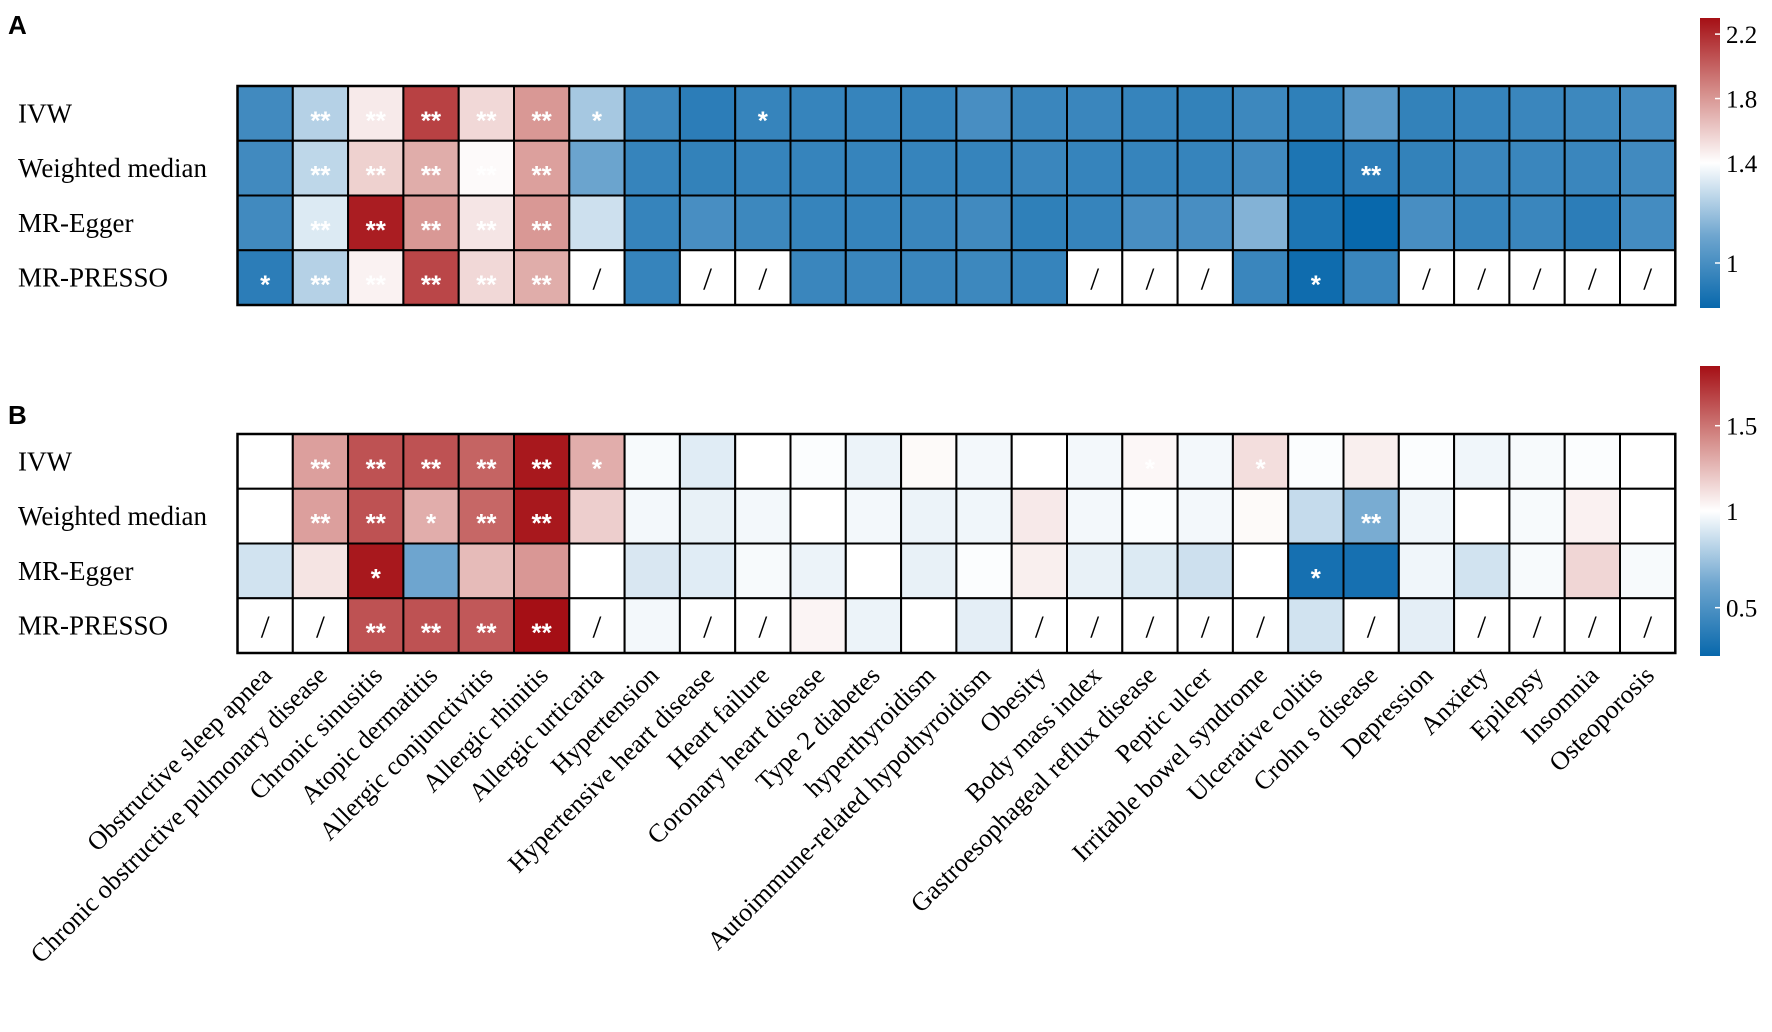  I want to click on row-label: MR-Egger, so click(75, 571).